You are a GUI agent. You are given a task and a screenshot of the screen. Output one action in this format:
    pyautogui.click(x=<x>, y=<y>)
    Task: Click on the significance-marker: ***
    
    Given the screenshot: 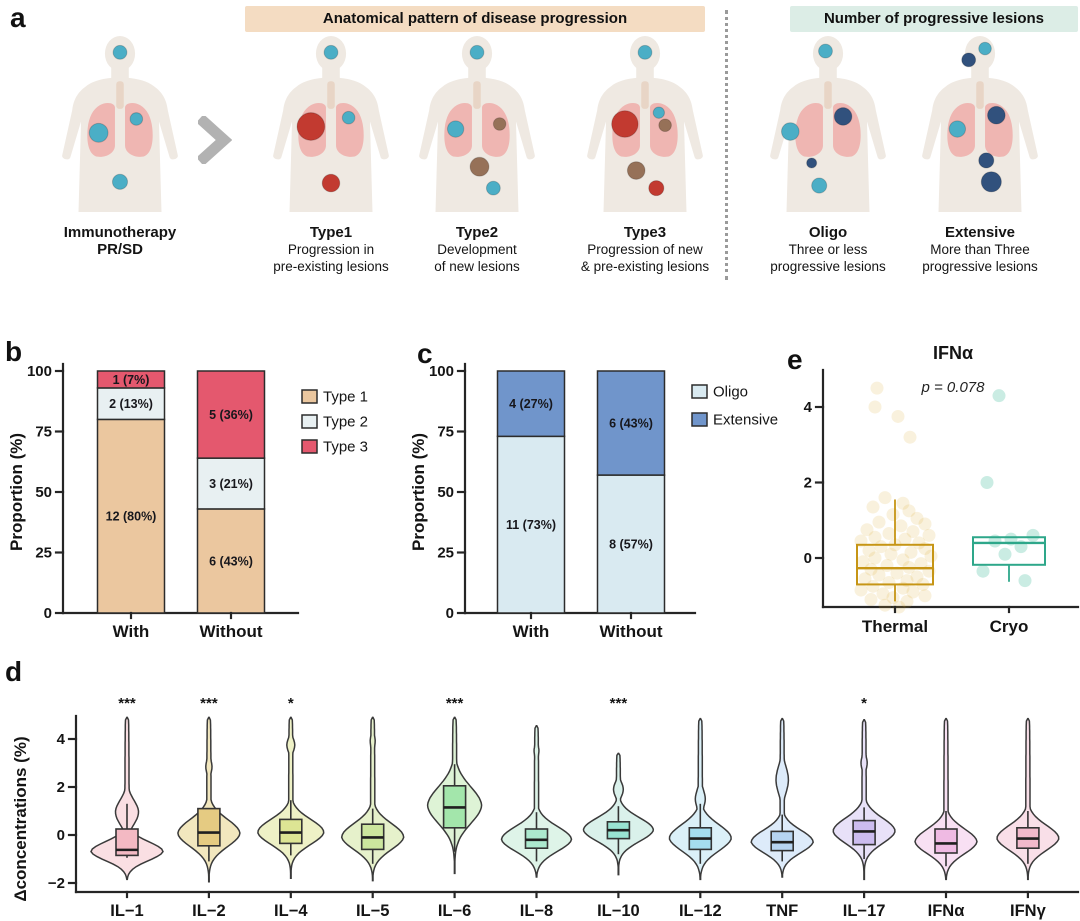 What is the action you would take?
    pyautogui.click(x=619, y=703)
    